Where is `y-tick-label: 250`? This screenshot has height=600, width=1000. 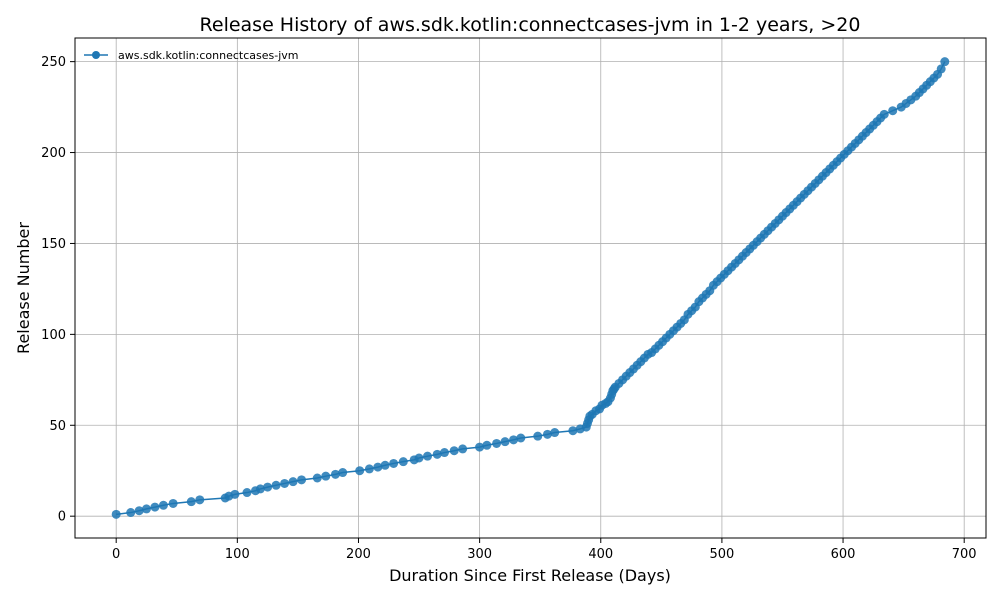 y-tick-label: 250 is located at coordinates (53, 62).